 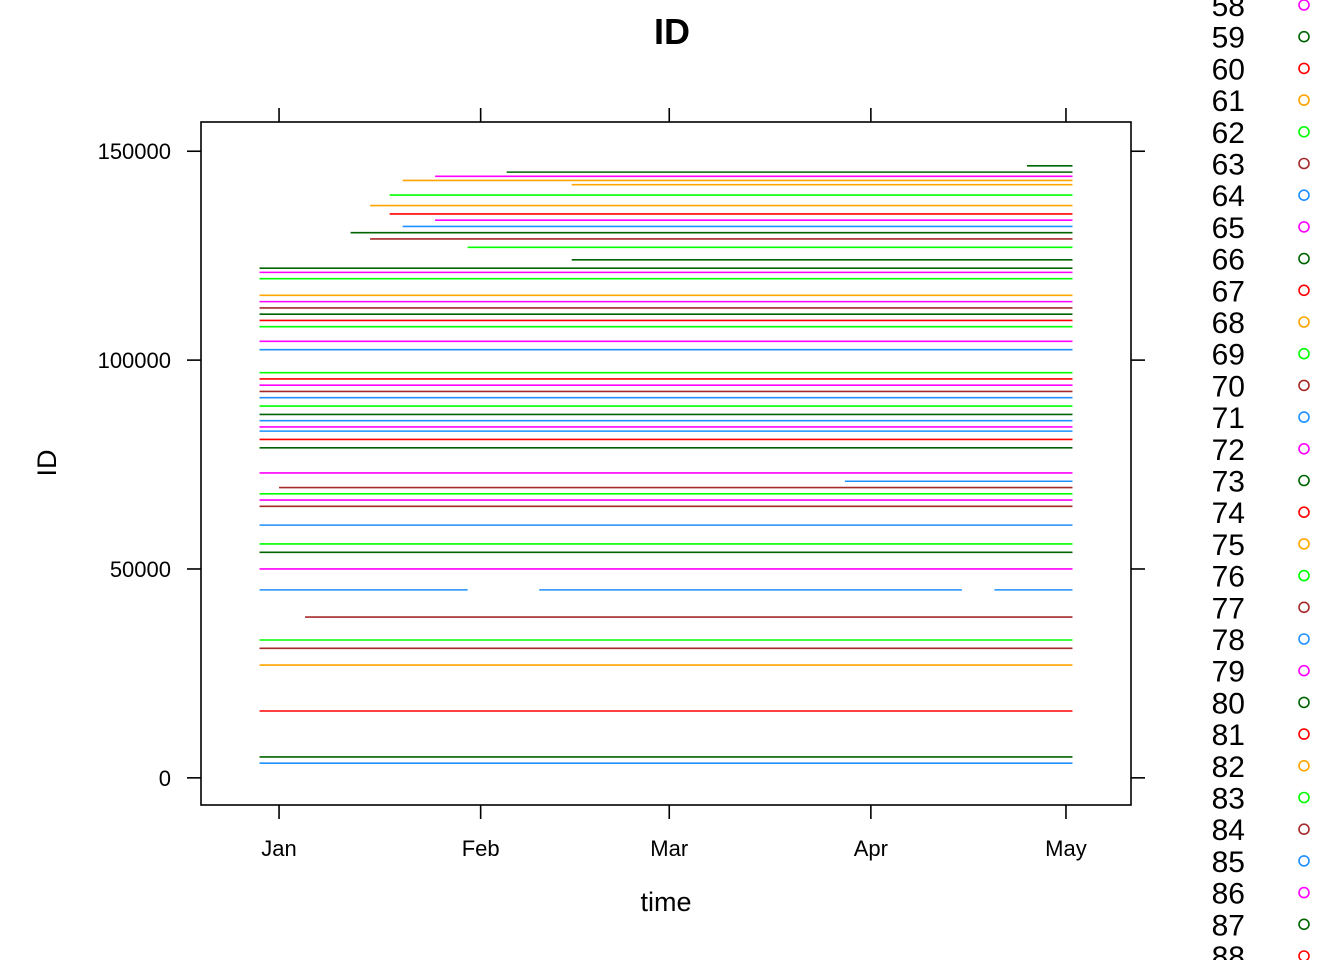 What do you see at coordinates (1228, 355) in the screenshot?
I see `legend-label: 69` at bounding box center [1228, 355].